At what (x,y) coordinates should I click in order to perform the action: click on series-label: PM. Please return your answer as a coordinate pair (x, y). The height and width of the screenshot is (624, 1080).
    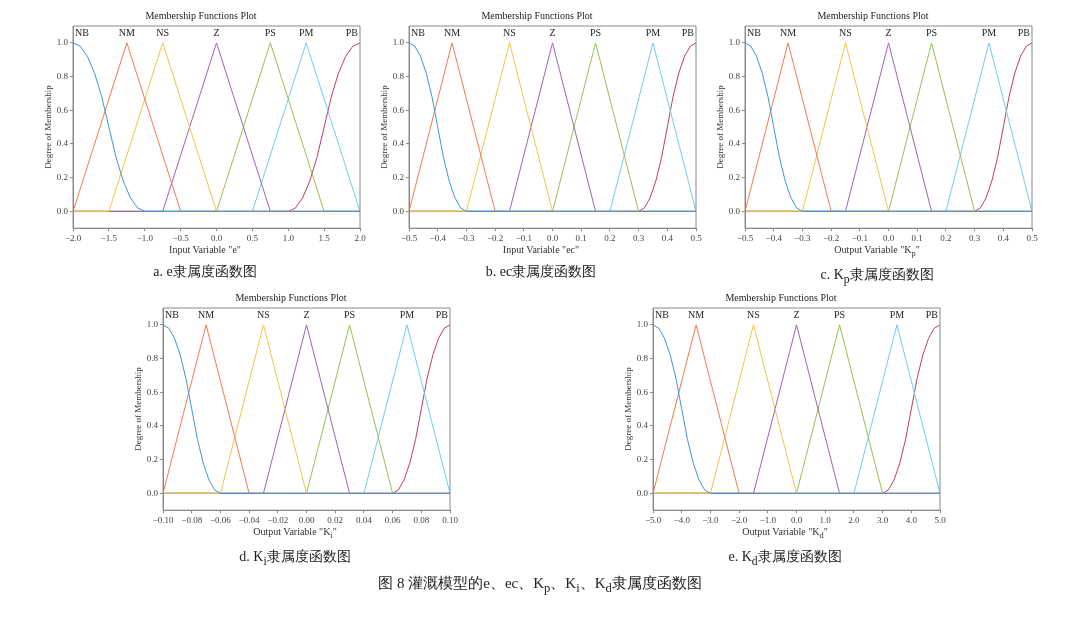
    Looking at the image, I should click on (306, 33).